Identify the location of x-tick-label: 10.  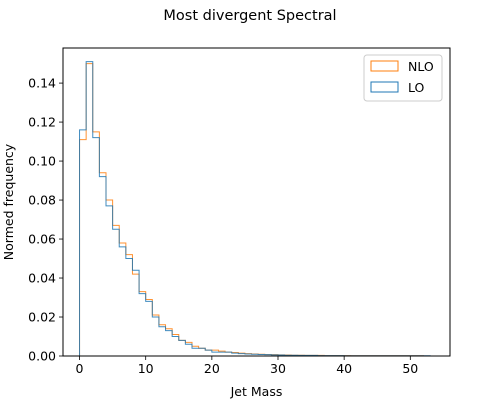
(146, 368).